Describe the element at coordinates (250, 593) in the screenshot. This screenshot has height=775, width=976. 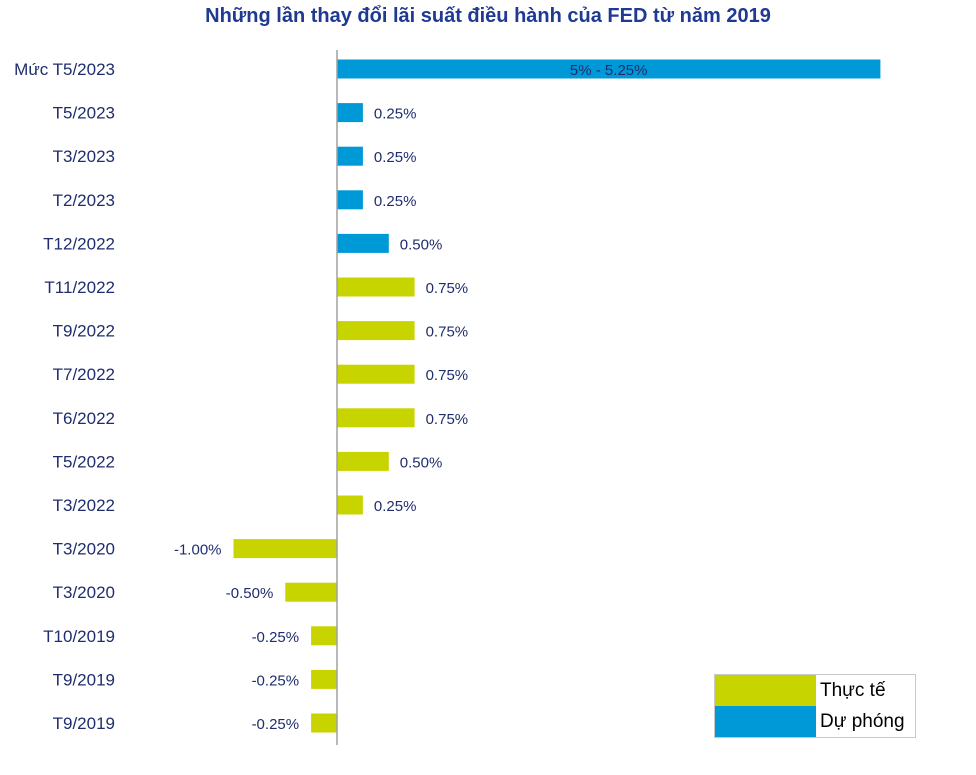
I see `data-label: -0.50%` at that location.